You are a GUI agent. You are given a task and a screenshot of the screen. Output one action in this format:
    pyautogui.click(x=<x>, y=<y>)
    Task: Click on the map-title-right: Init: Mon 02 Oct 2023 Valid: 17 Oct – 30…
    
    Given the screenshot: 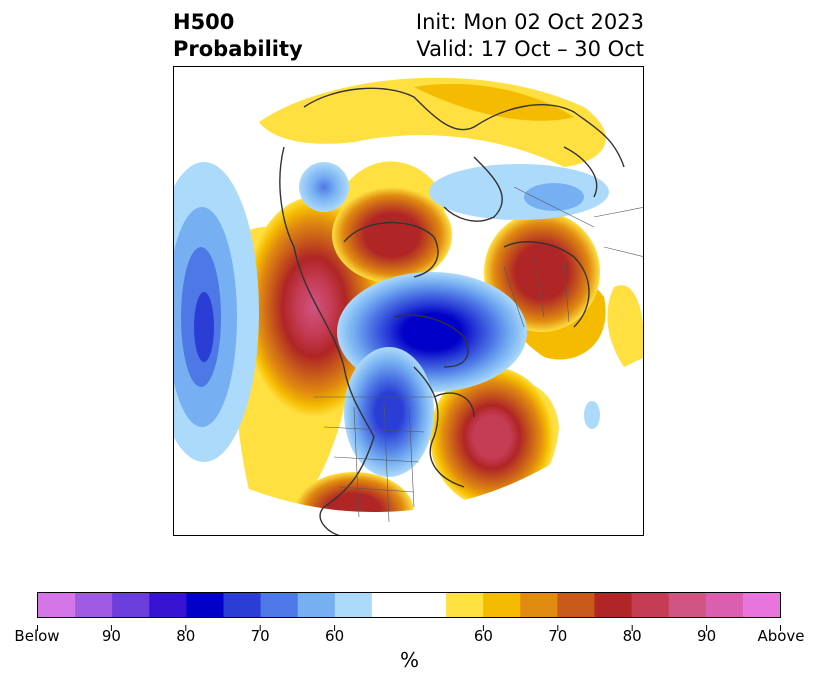 What is the action you would take?
    pyautogui.click(x=530, y=36)
    